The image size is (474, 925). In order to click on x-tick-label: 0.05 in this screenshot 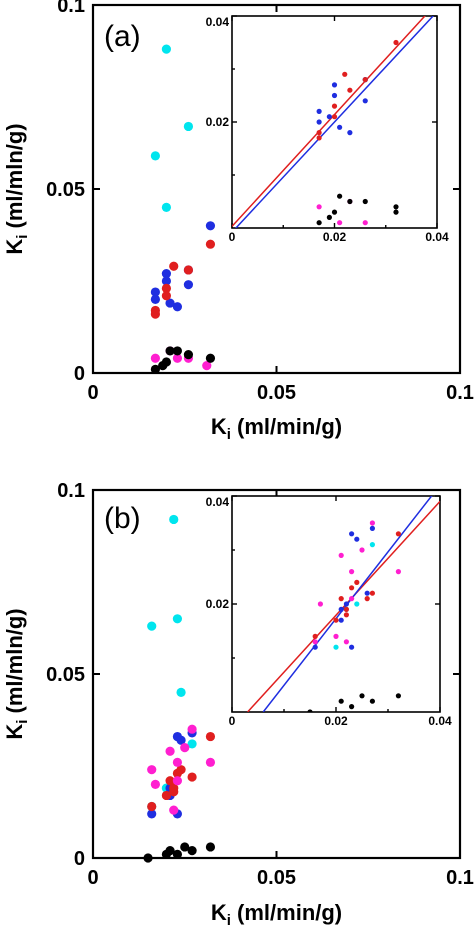, I will do `click(276, 393)`.